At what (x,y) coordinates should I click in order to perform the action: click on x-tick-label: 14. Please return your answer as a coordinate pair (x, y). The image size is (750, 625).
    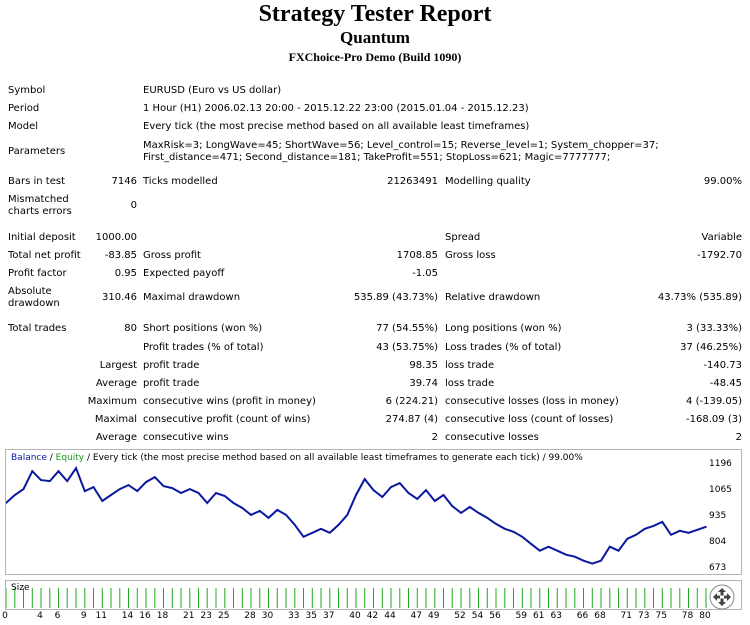
    Looking at the image, I should click on (127, 616).